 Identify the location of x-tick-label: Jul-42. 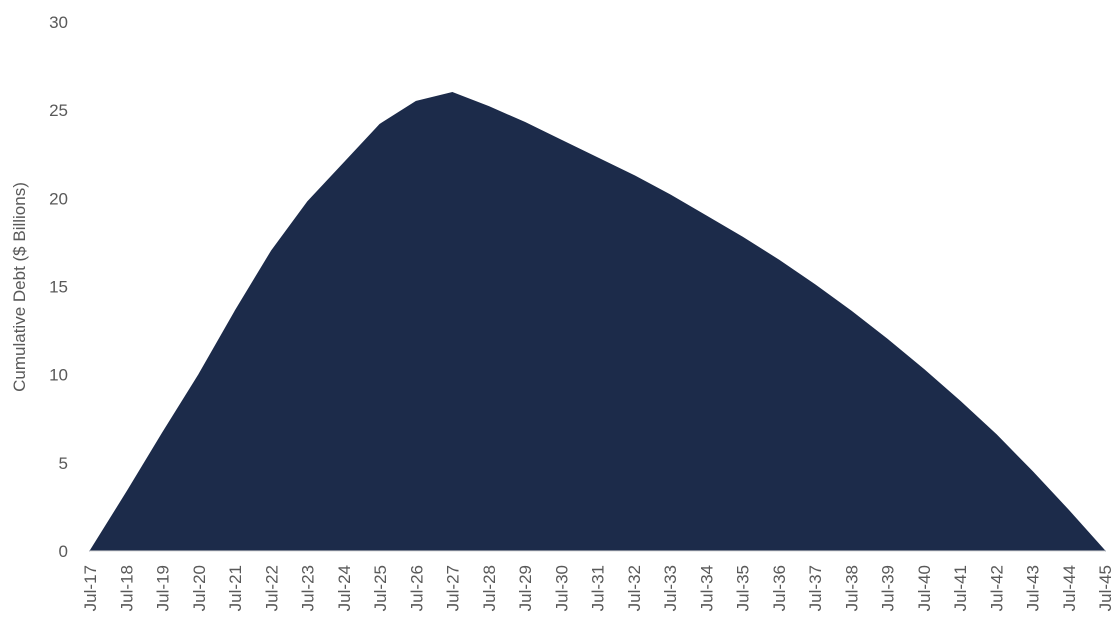
(996, 588).